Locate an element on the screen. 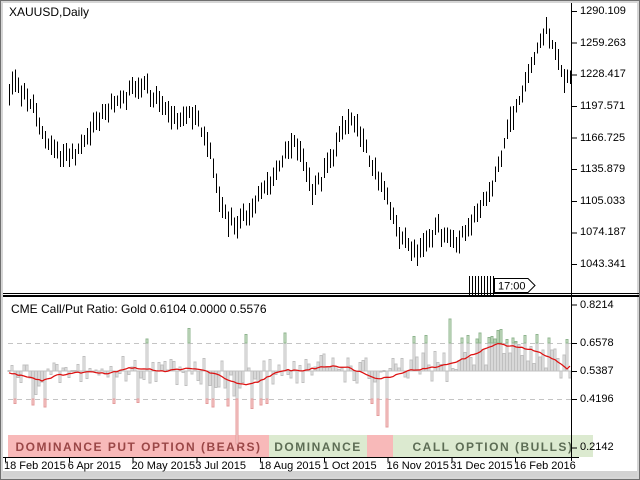 This screenshot has width=640, height=480. window-resize-strip is located at coordinates (320, 474).